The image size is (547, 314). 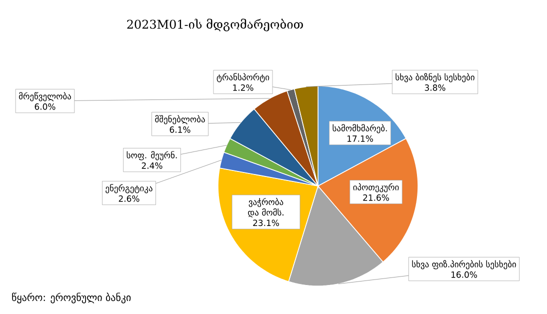 What do you see at coordinates (180, 119) in the screenshot?
I see `slice-label: მშენებლობა` at bounding box center [180, 119].